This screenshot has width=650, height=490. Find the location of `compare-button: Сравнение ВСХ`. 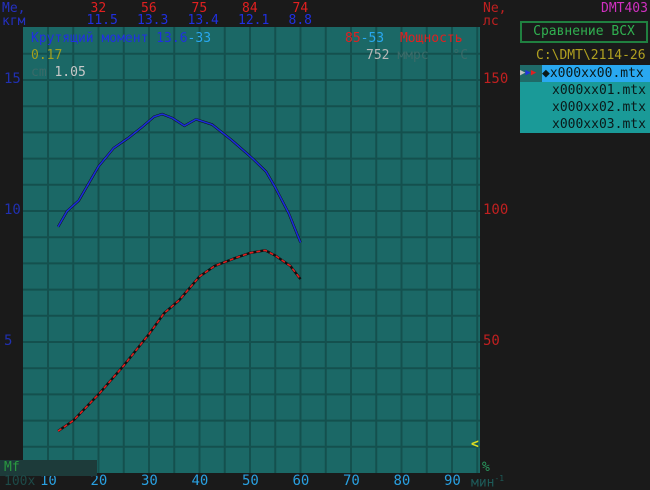

compare-button: Сравнение ВСХ is located at coordinates (584, 32).